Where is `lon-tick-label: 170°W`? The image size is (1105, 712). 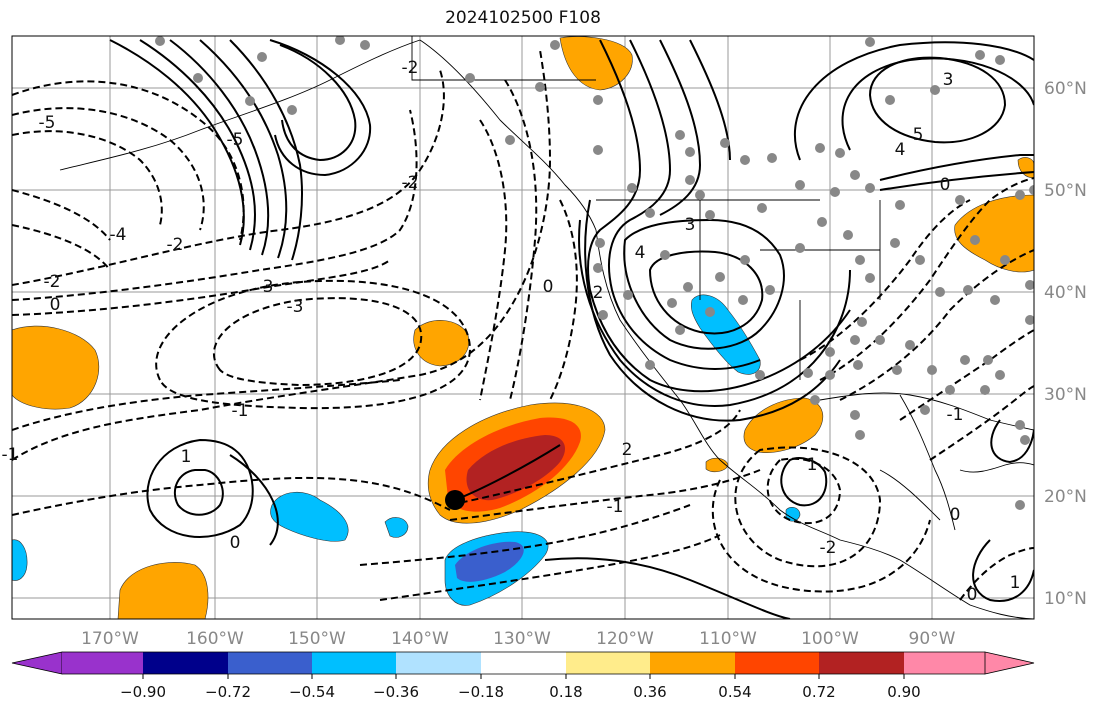 lon-tick-label: 170°W is located at coordinates (110, 639).